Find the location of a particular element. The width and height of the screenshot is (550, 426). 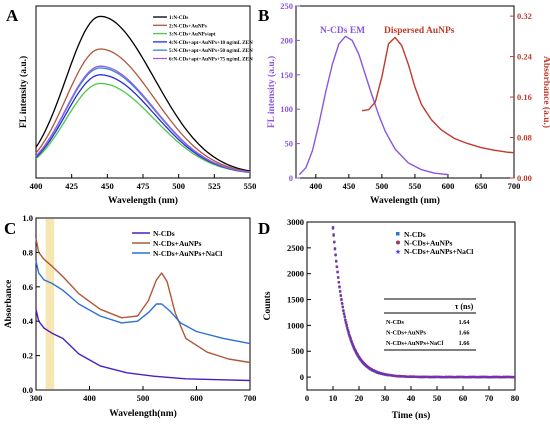

panel-b-xlabel: Wavelength (nm) is located at coordinates (405, 200).